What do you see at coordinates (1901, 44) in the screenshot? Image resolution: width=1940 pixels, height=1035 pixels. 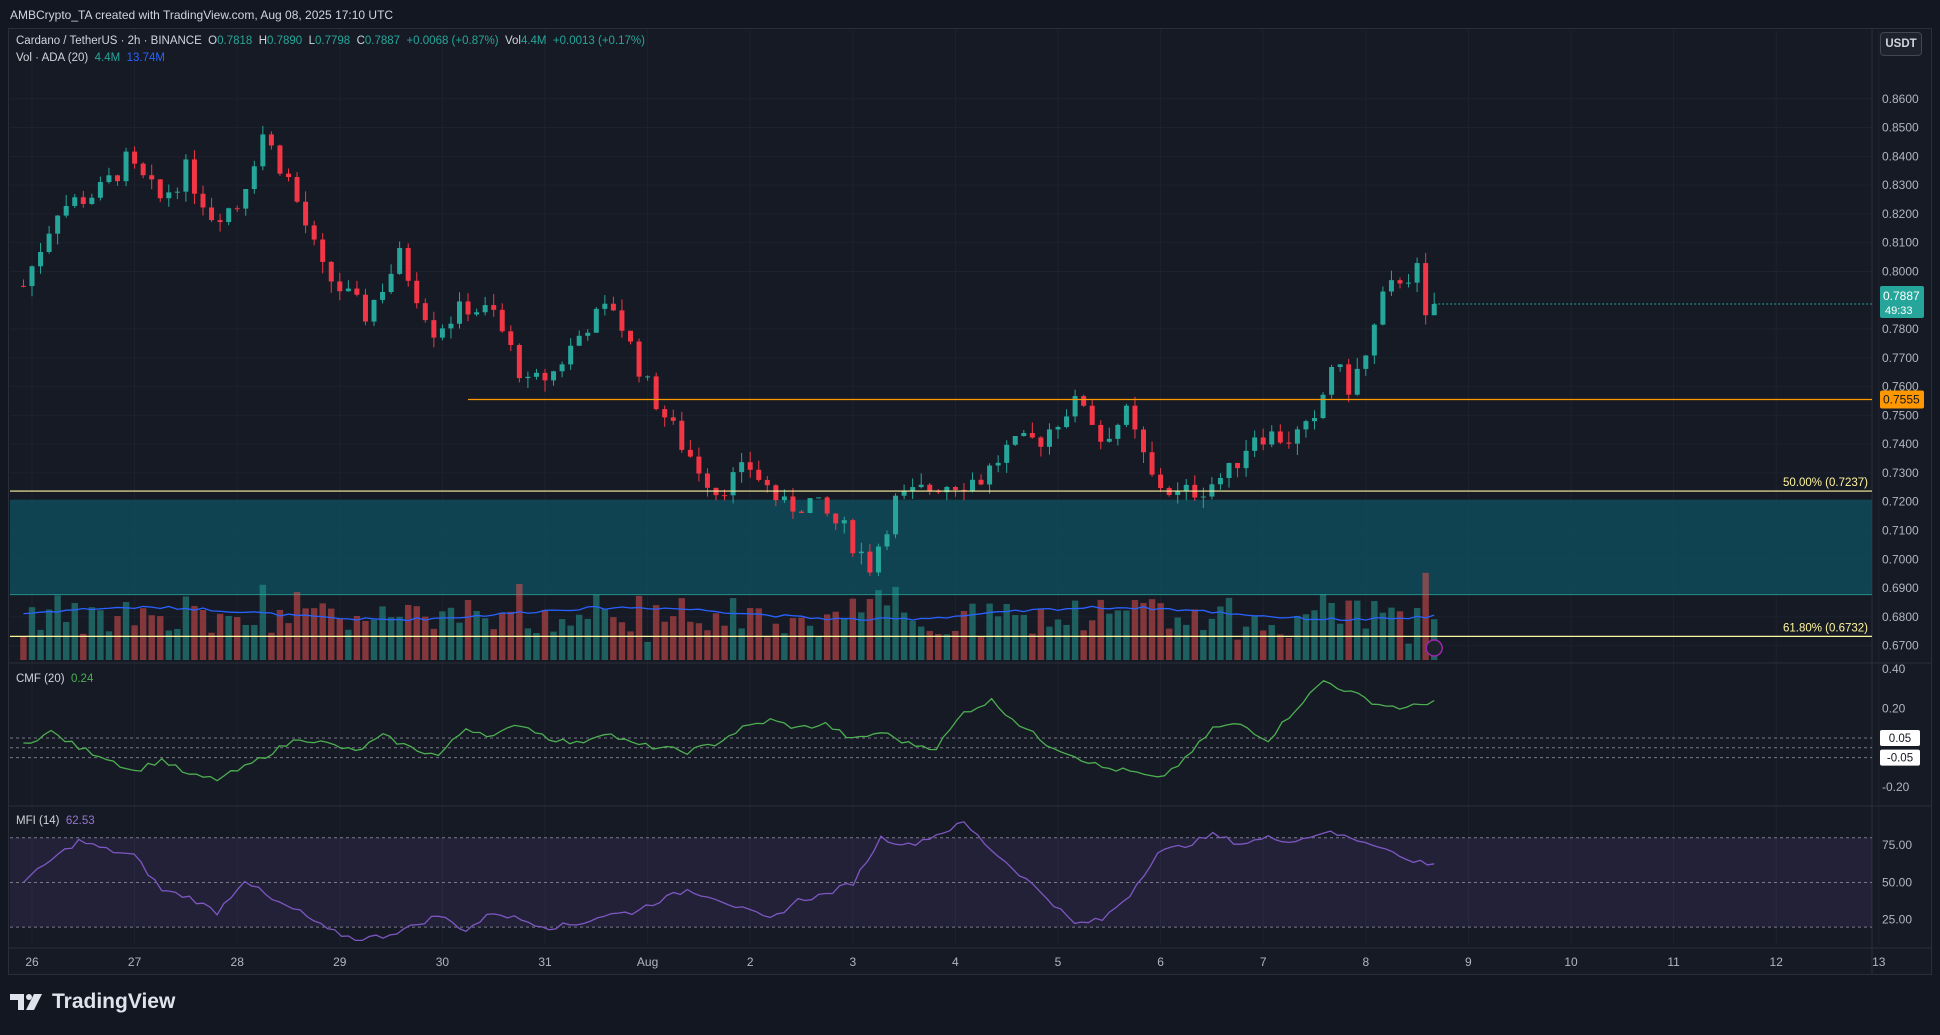 I see `currency-button: USDT` at bounding box center [1901, 44].